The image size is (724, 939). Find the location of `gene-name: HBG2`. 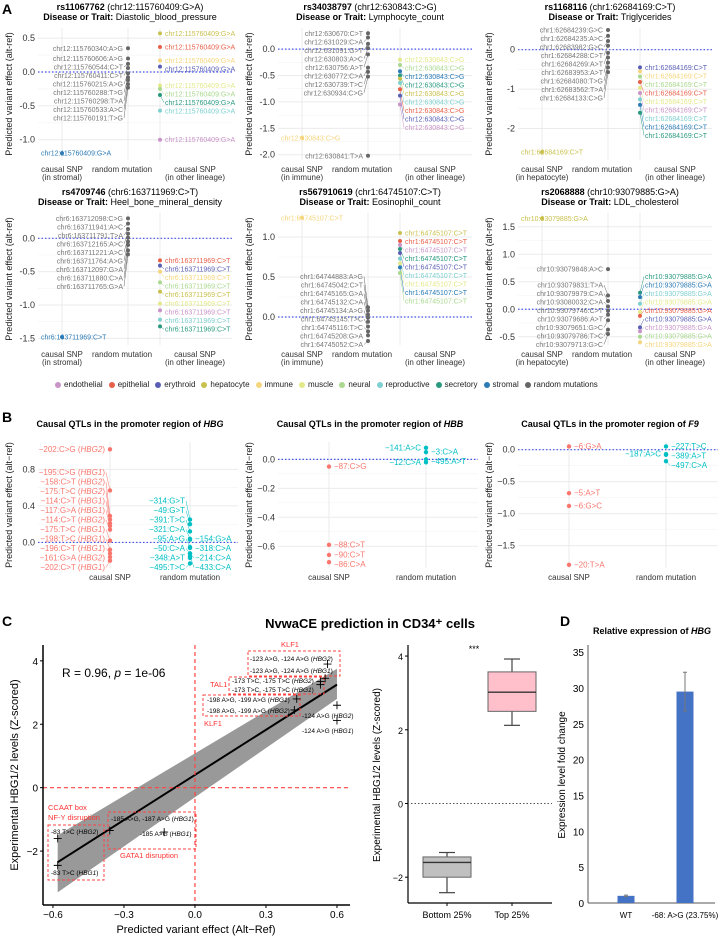

gene-name: HBG2 is located at coordinates (92, 520).